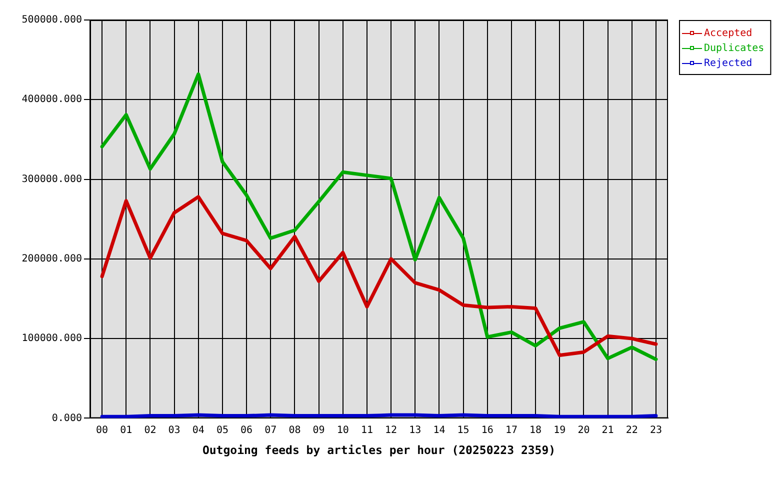 The height and width of the screenshot is (480, 780). Describe the element at coordinates (102, 430) in the screenshot. I see `x-tick-label: 00` at that location.